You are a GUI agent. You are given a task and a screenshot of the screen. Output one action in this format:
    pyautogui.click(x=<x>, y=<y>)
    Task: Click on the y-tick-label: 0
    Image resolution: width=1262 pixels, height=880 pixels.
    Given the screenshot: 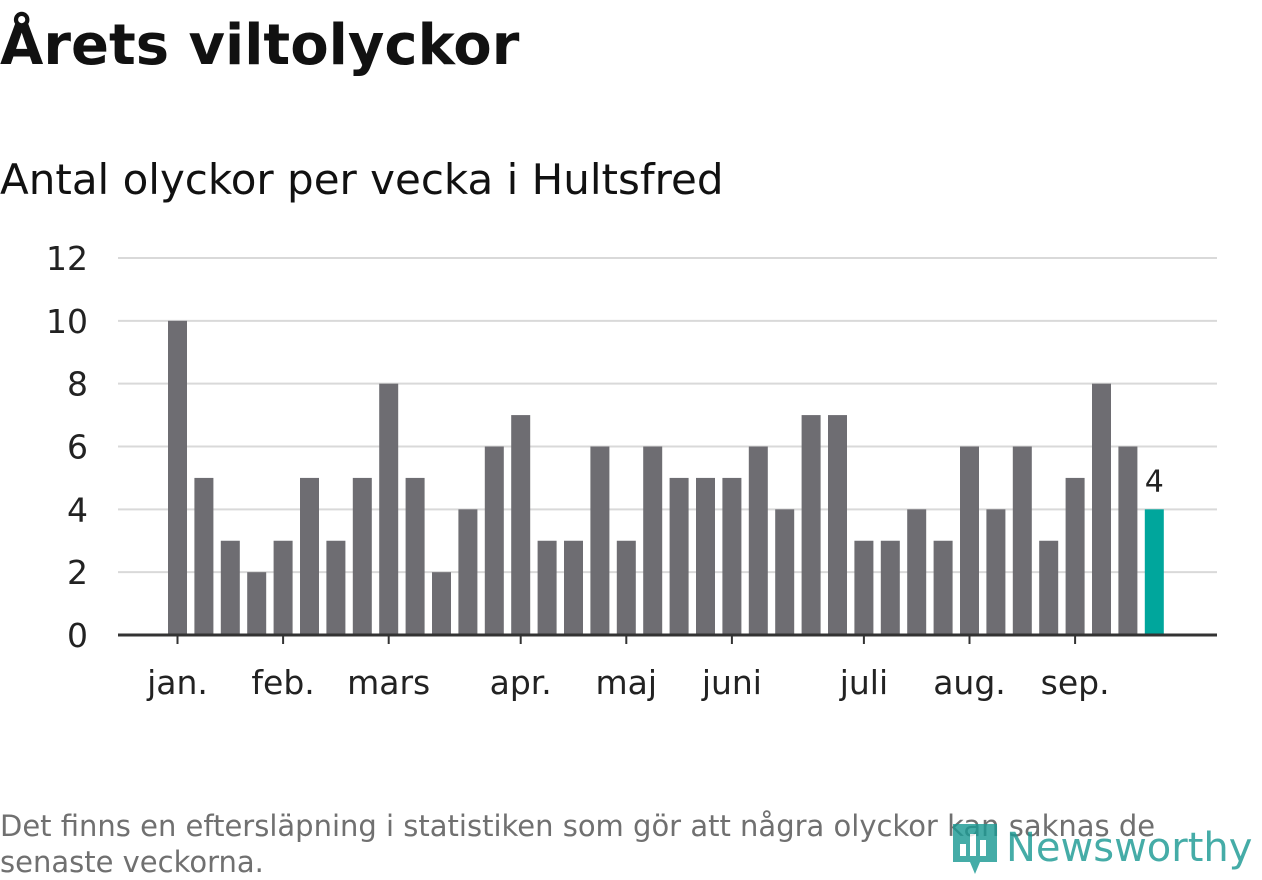 What is the action you would take?
    pyautogui.click(x=77, y=635)
    